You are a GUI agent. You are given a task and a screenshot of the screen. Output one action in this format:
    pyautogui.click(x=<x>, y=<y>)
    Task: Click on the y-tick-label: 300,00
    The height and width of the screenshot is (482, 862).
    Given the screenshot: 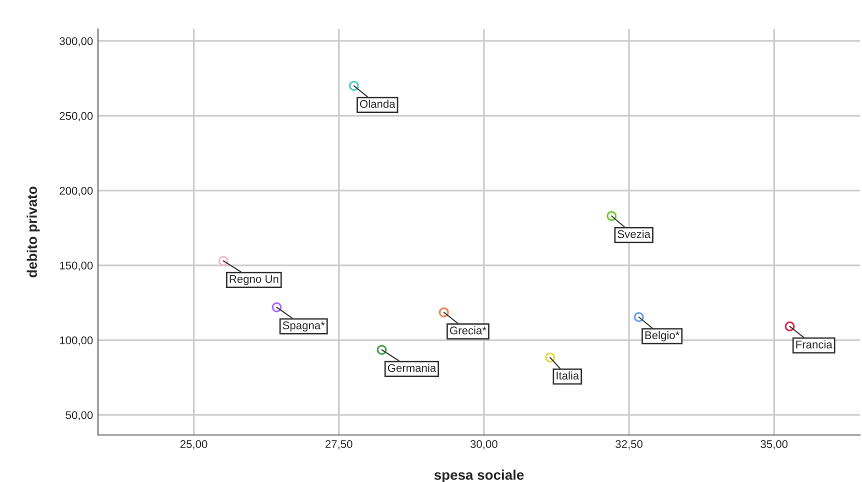 What is the action you would take?
    pyautogui.click(x=76, y=41)
    